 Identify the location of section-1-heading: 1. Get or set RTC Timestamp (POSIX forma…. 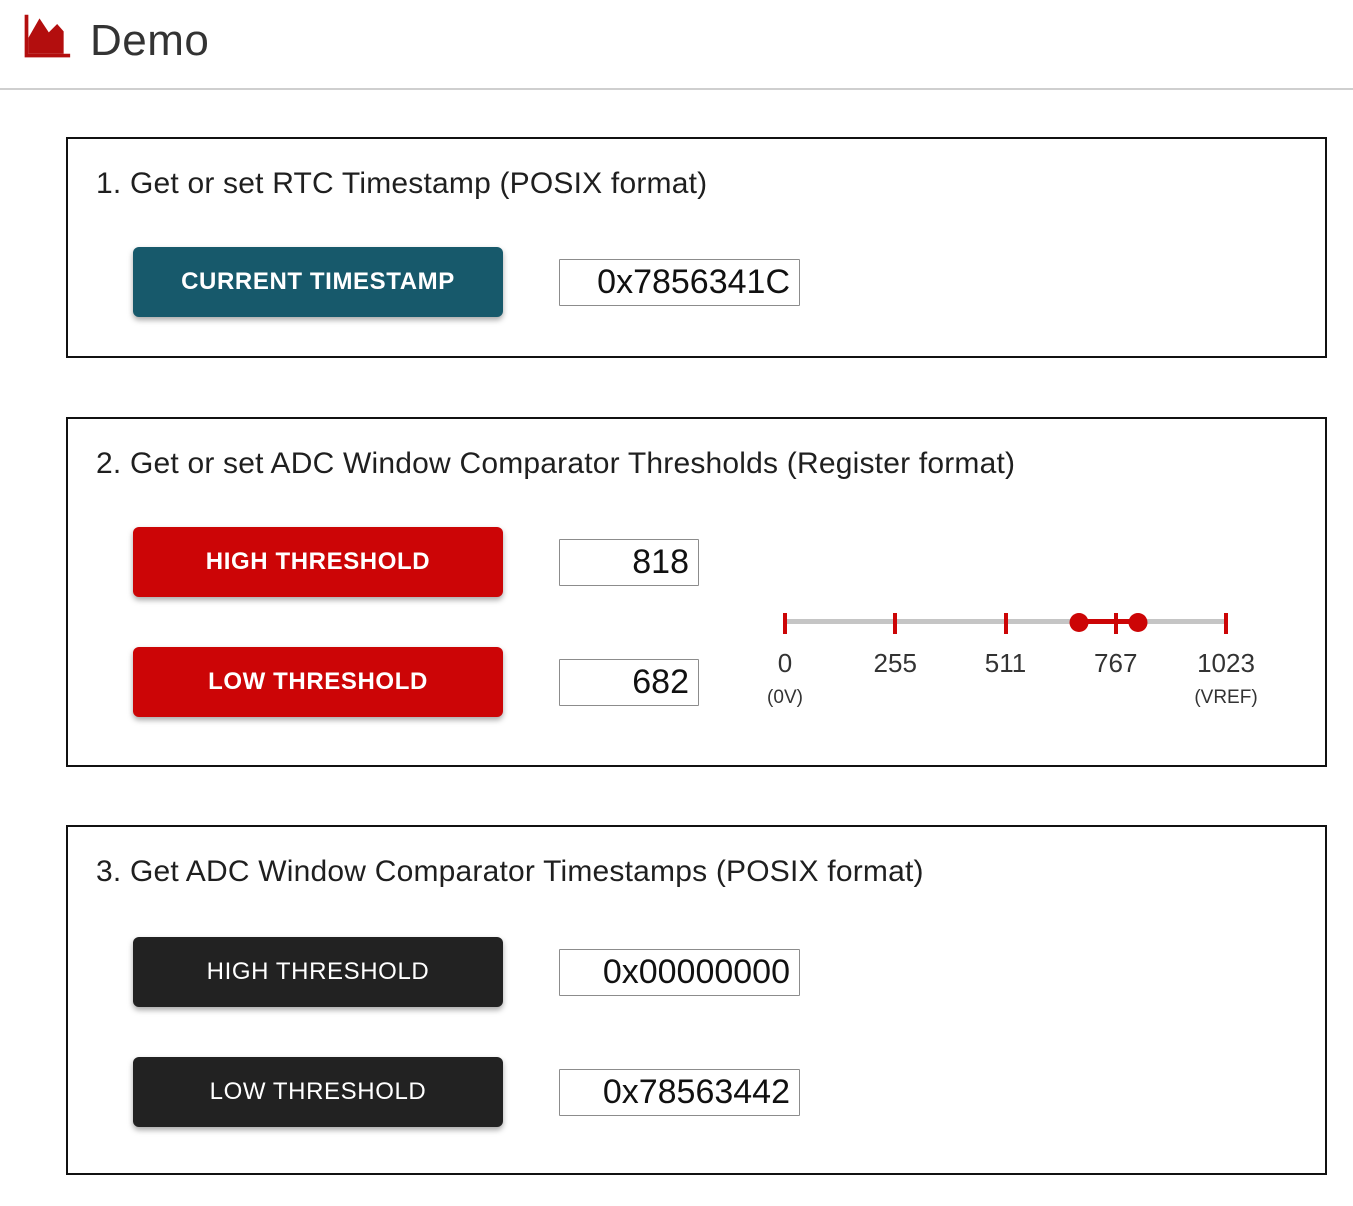
(402, 183).